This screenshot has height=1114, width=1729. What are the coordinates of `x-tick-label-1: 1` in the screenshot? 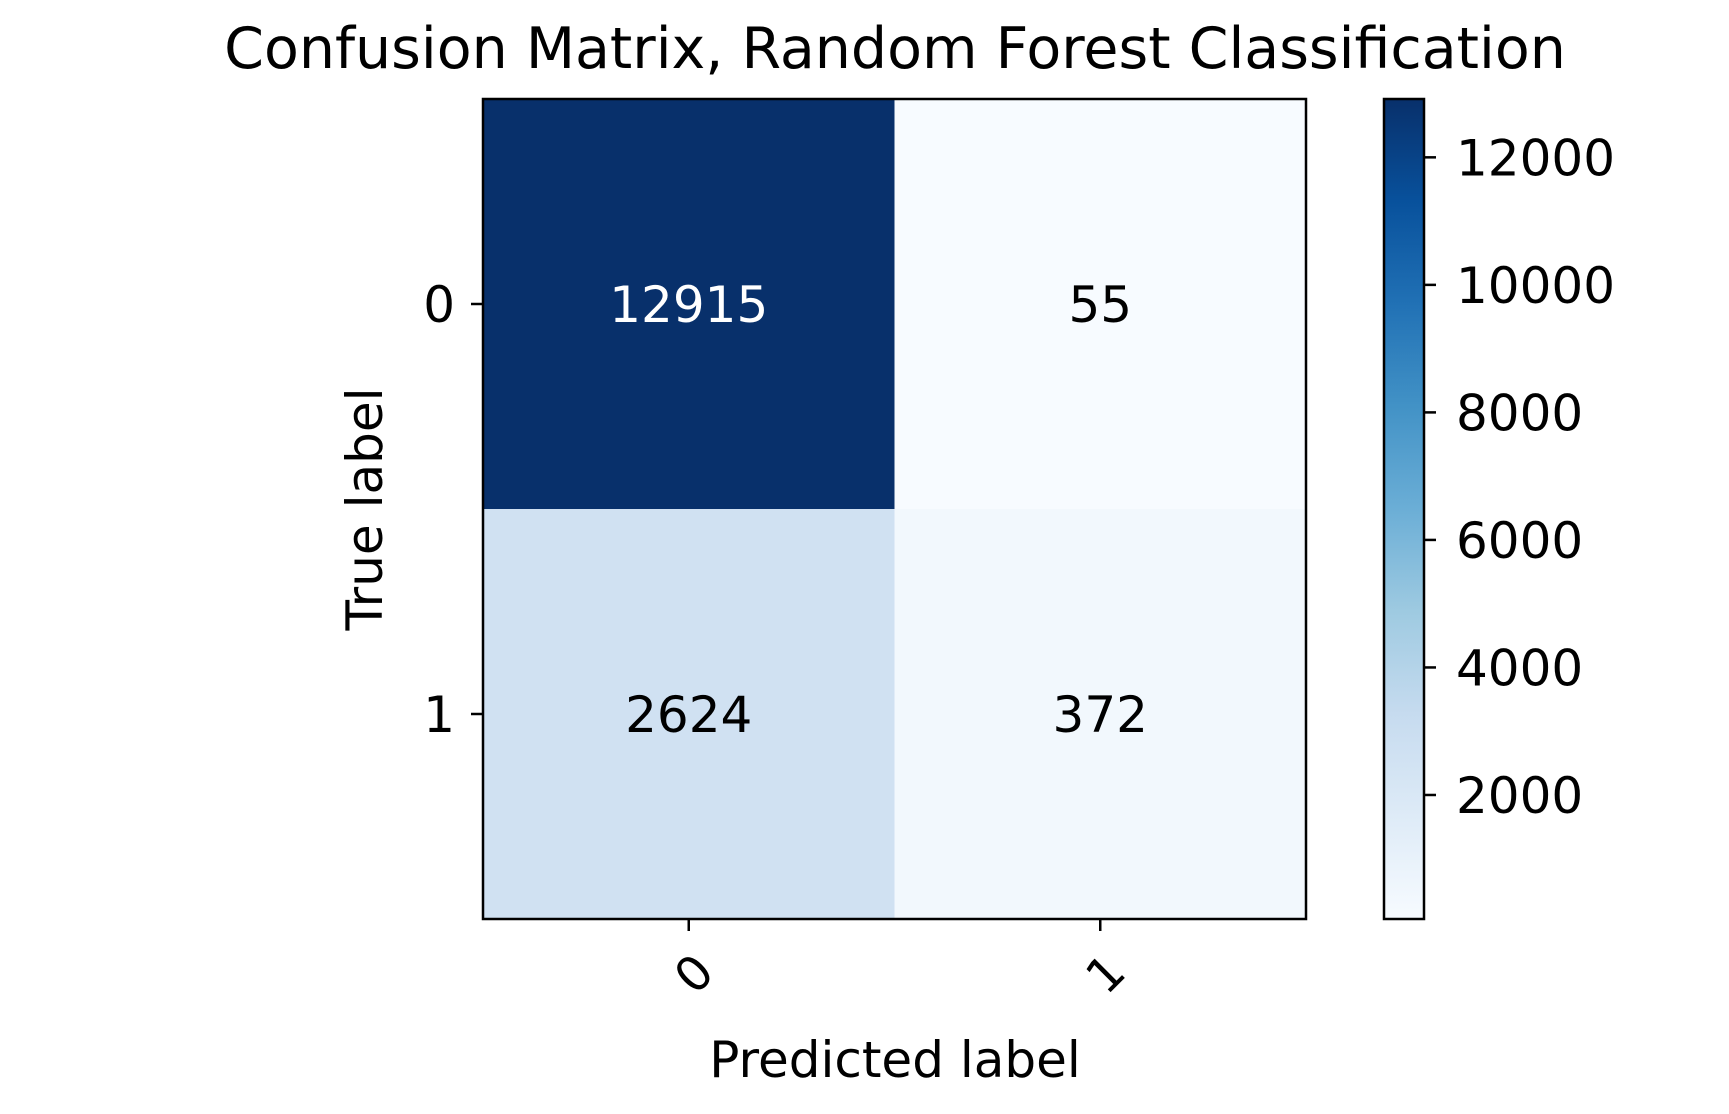 It's located at (1105, 974).